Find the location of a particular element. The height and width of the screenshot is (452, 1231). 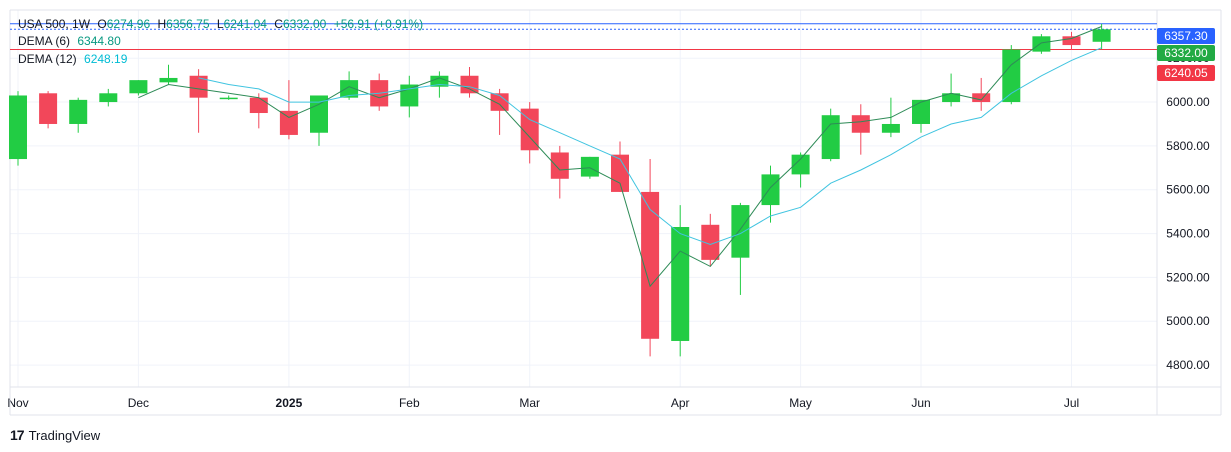

dema6-legend: DEMA (6) 6344.80 is located at coordinates (71, 41).